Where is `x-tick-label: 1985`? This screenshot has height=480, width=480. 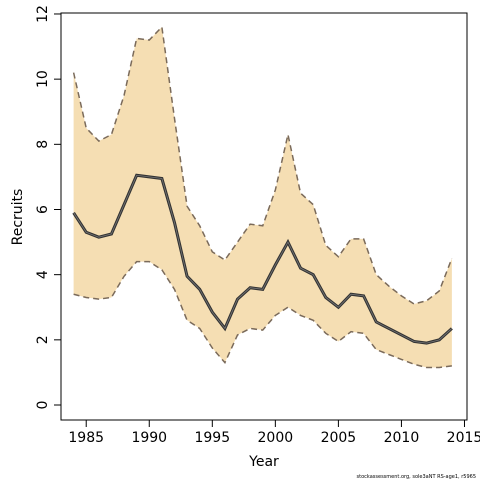
x-tick-label: 1985 is located at coordinates (86, 438).